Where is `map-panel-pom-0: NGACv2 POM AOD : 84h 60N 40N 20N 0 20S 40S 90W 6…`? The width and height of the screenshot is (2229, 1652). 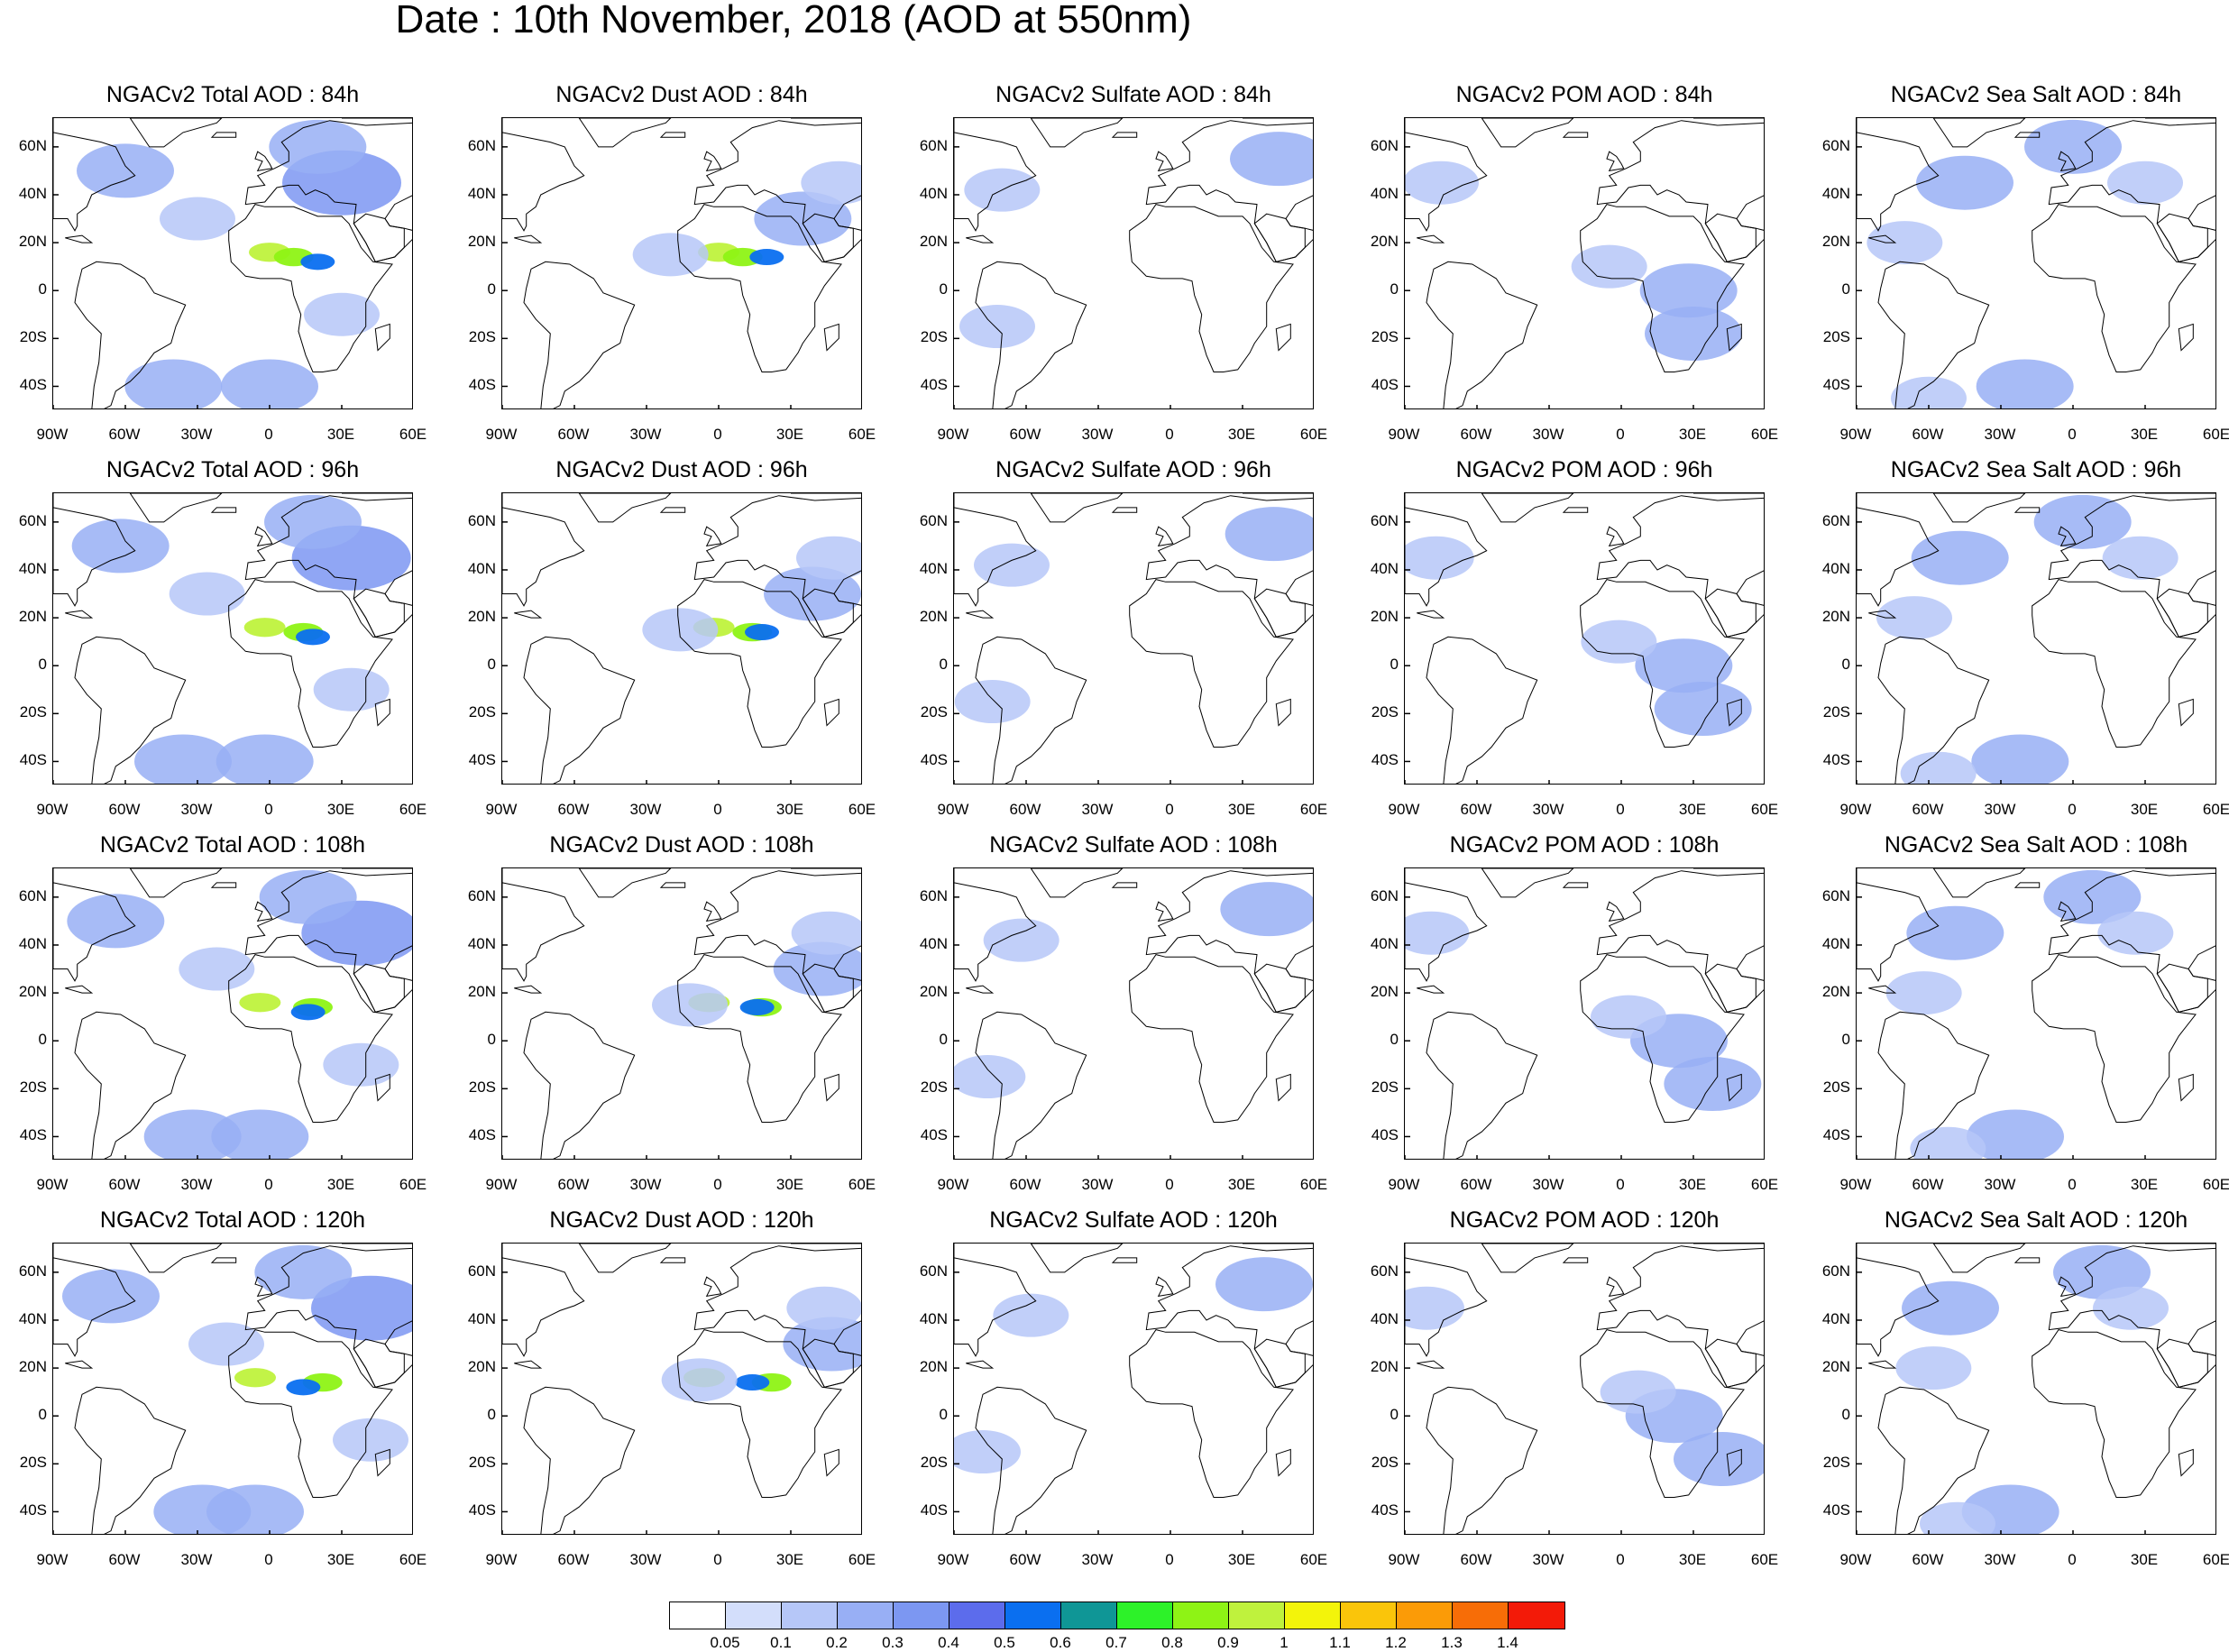 map-panel-pom-0: NGACv2 POM AOD : 84h 60N 40N 20N 0 20S 40S 90W 6… is located at coordinates (1574, 263).